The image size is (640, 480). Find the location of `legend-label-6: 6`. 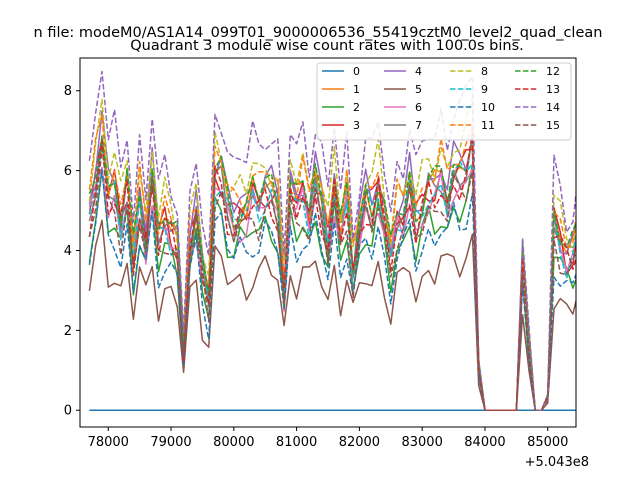

legend-label-6: 6 is located at coordinates (418, 107).